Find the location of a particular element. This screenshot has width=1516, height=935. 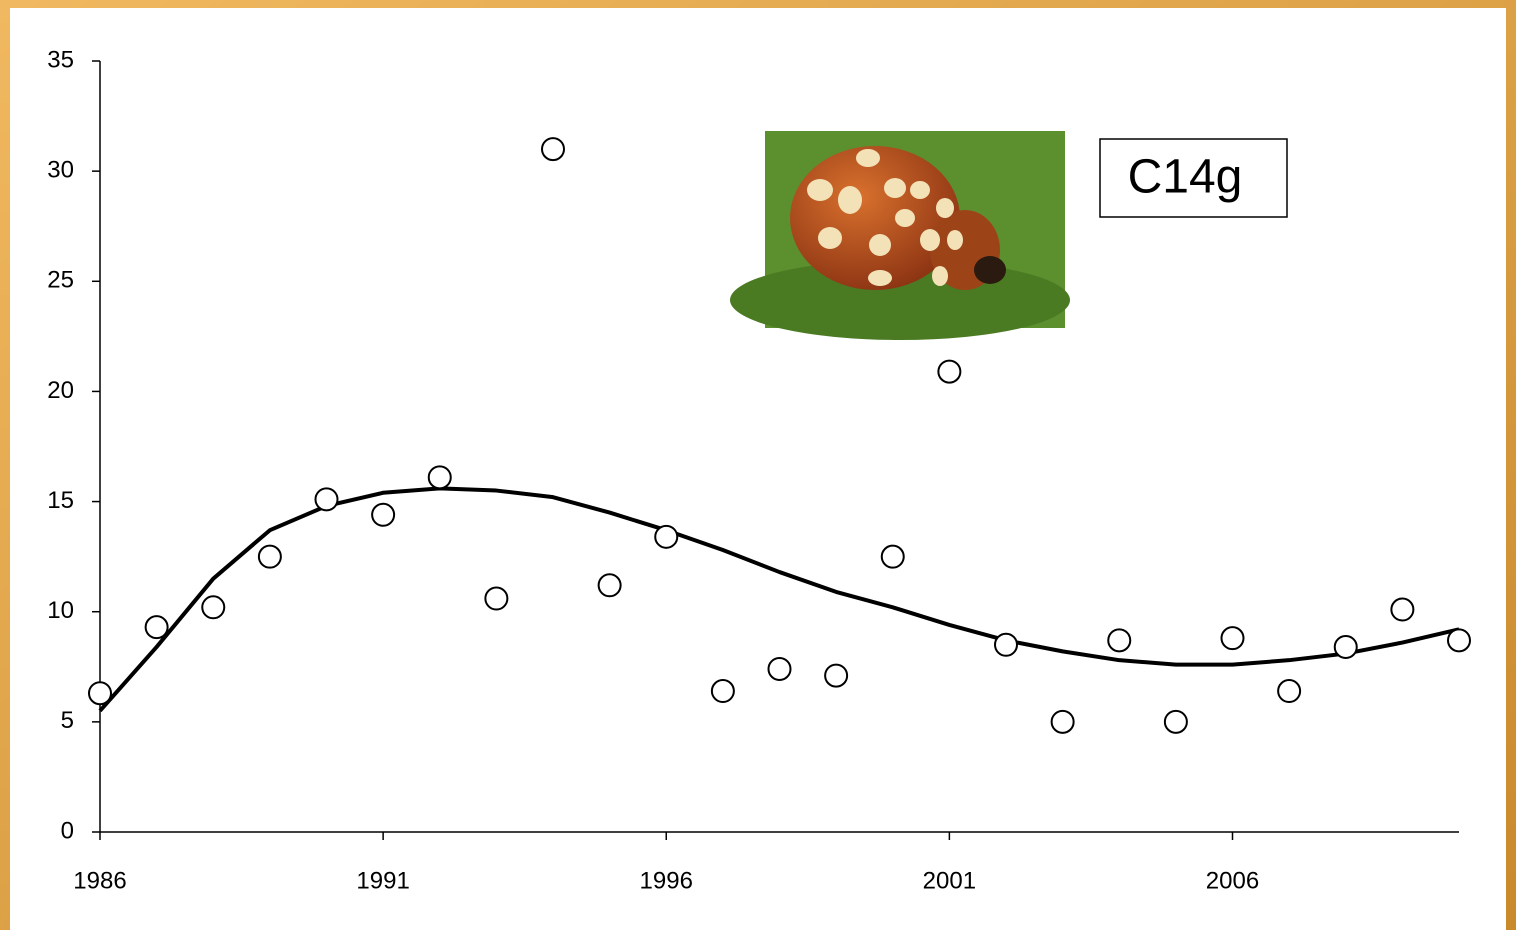

y-tick-label: 0 is located at coordinates (67, 830).